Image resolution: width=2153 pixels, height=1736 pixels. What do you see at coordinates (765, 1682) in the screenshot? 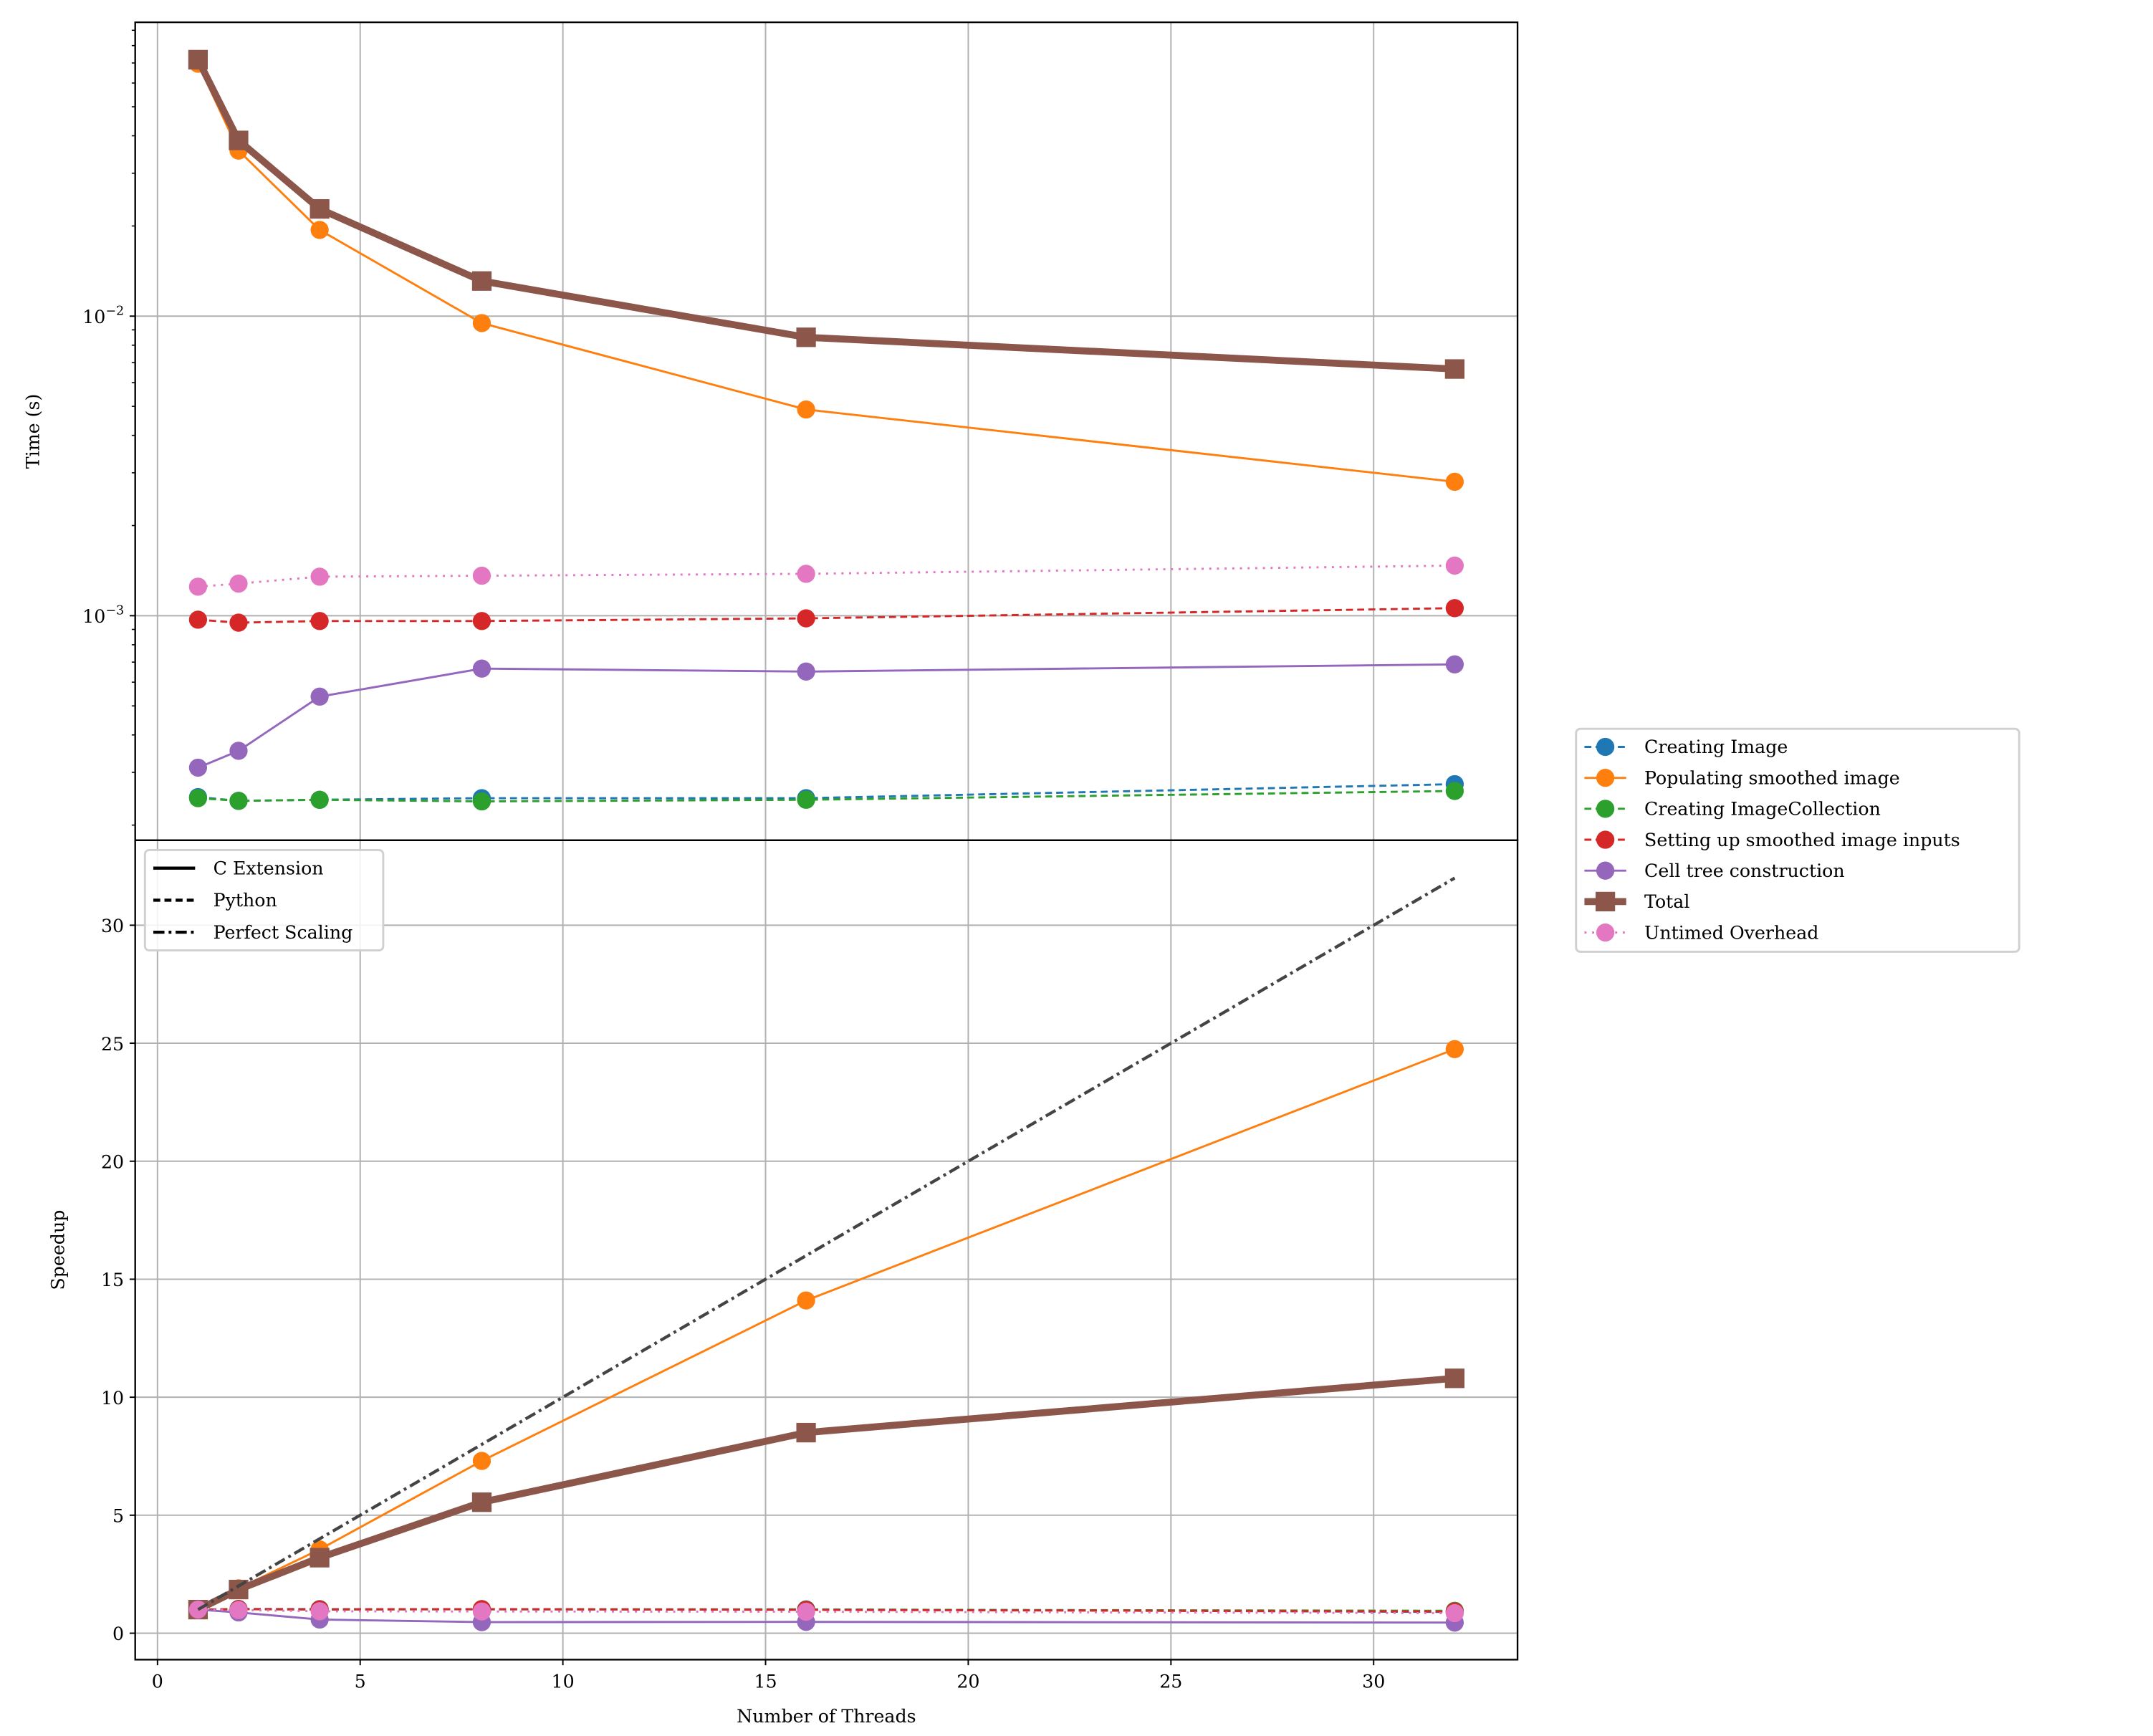
I see `x-tick-label: 15` at bounding box center [765, 1682].